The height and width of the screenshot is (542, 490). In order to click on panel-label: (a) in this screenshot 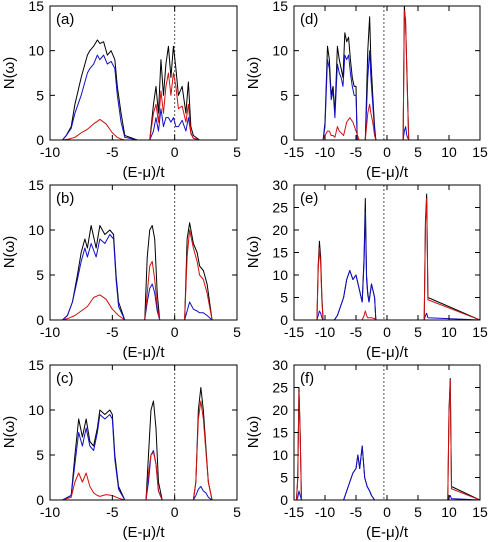, I will do `click(65, 19)`.